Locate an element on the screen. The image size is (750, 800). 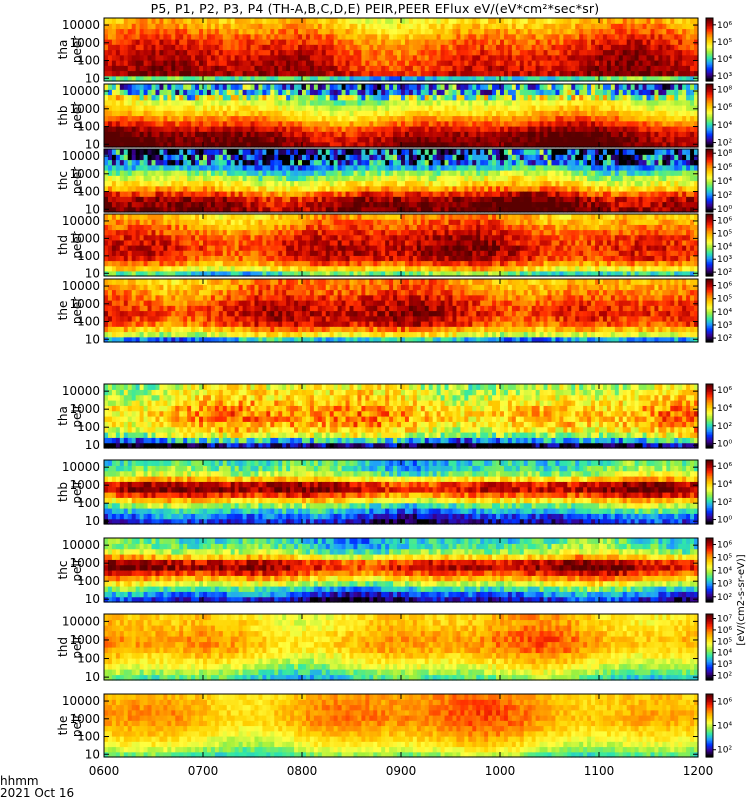
colorbar-tick-label: 10⁰ is located at coordinates (724, 521).